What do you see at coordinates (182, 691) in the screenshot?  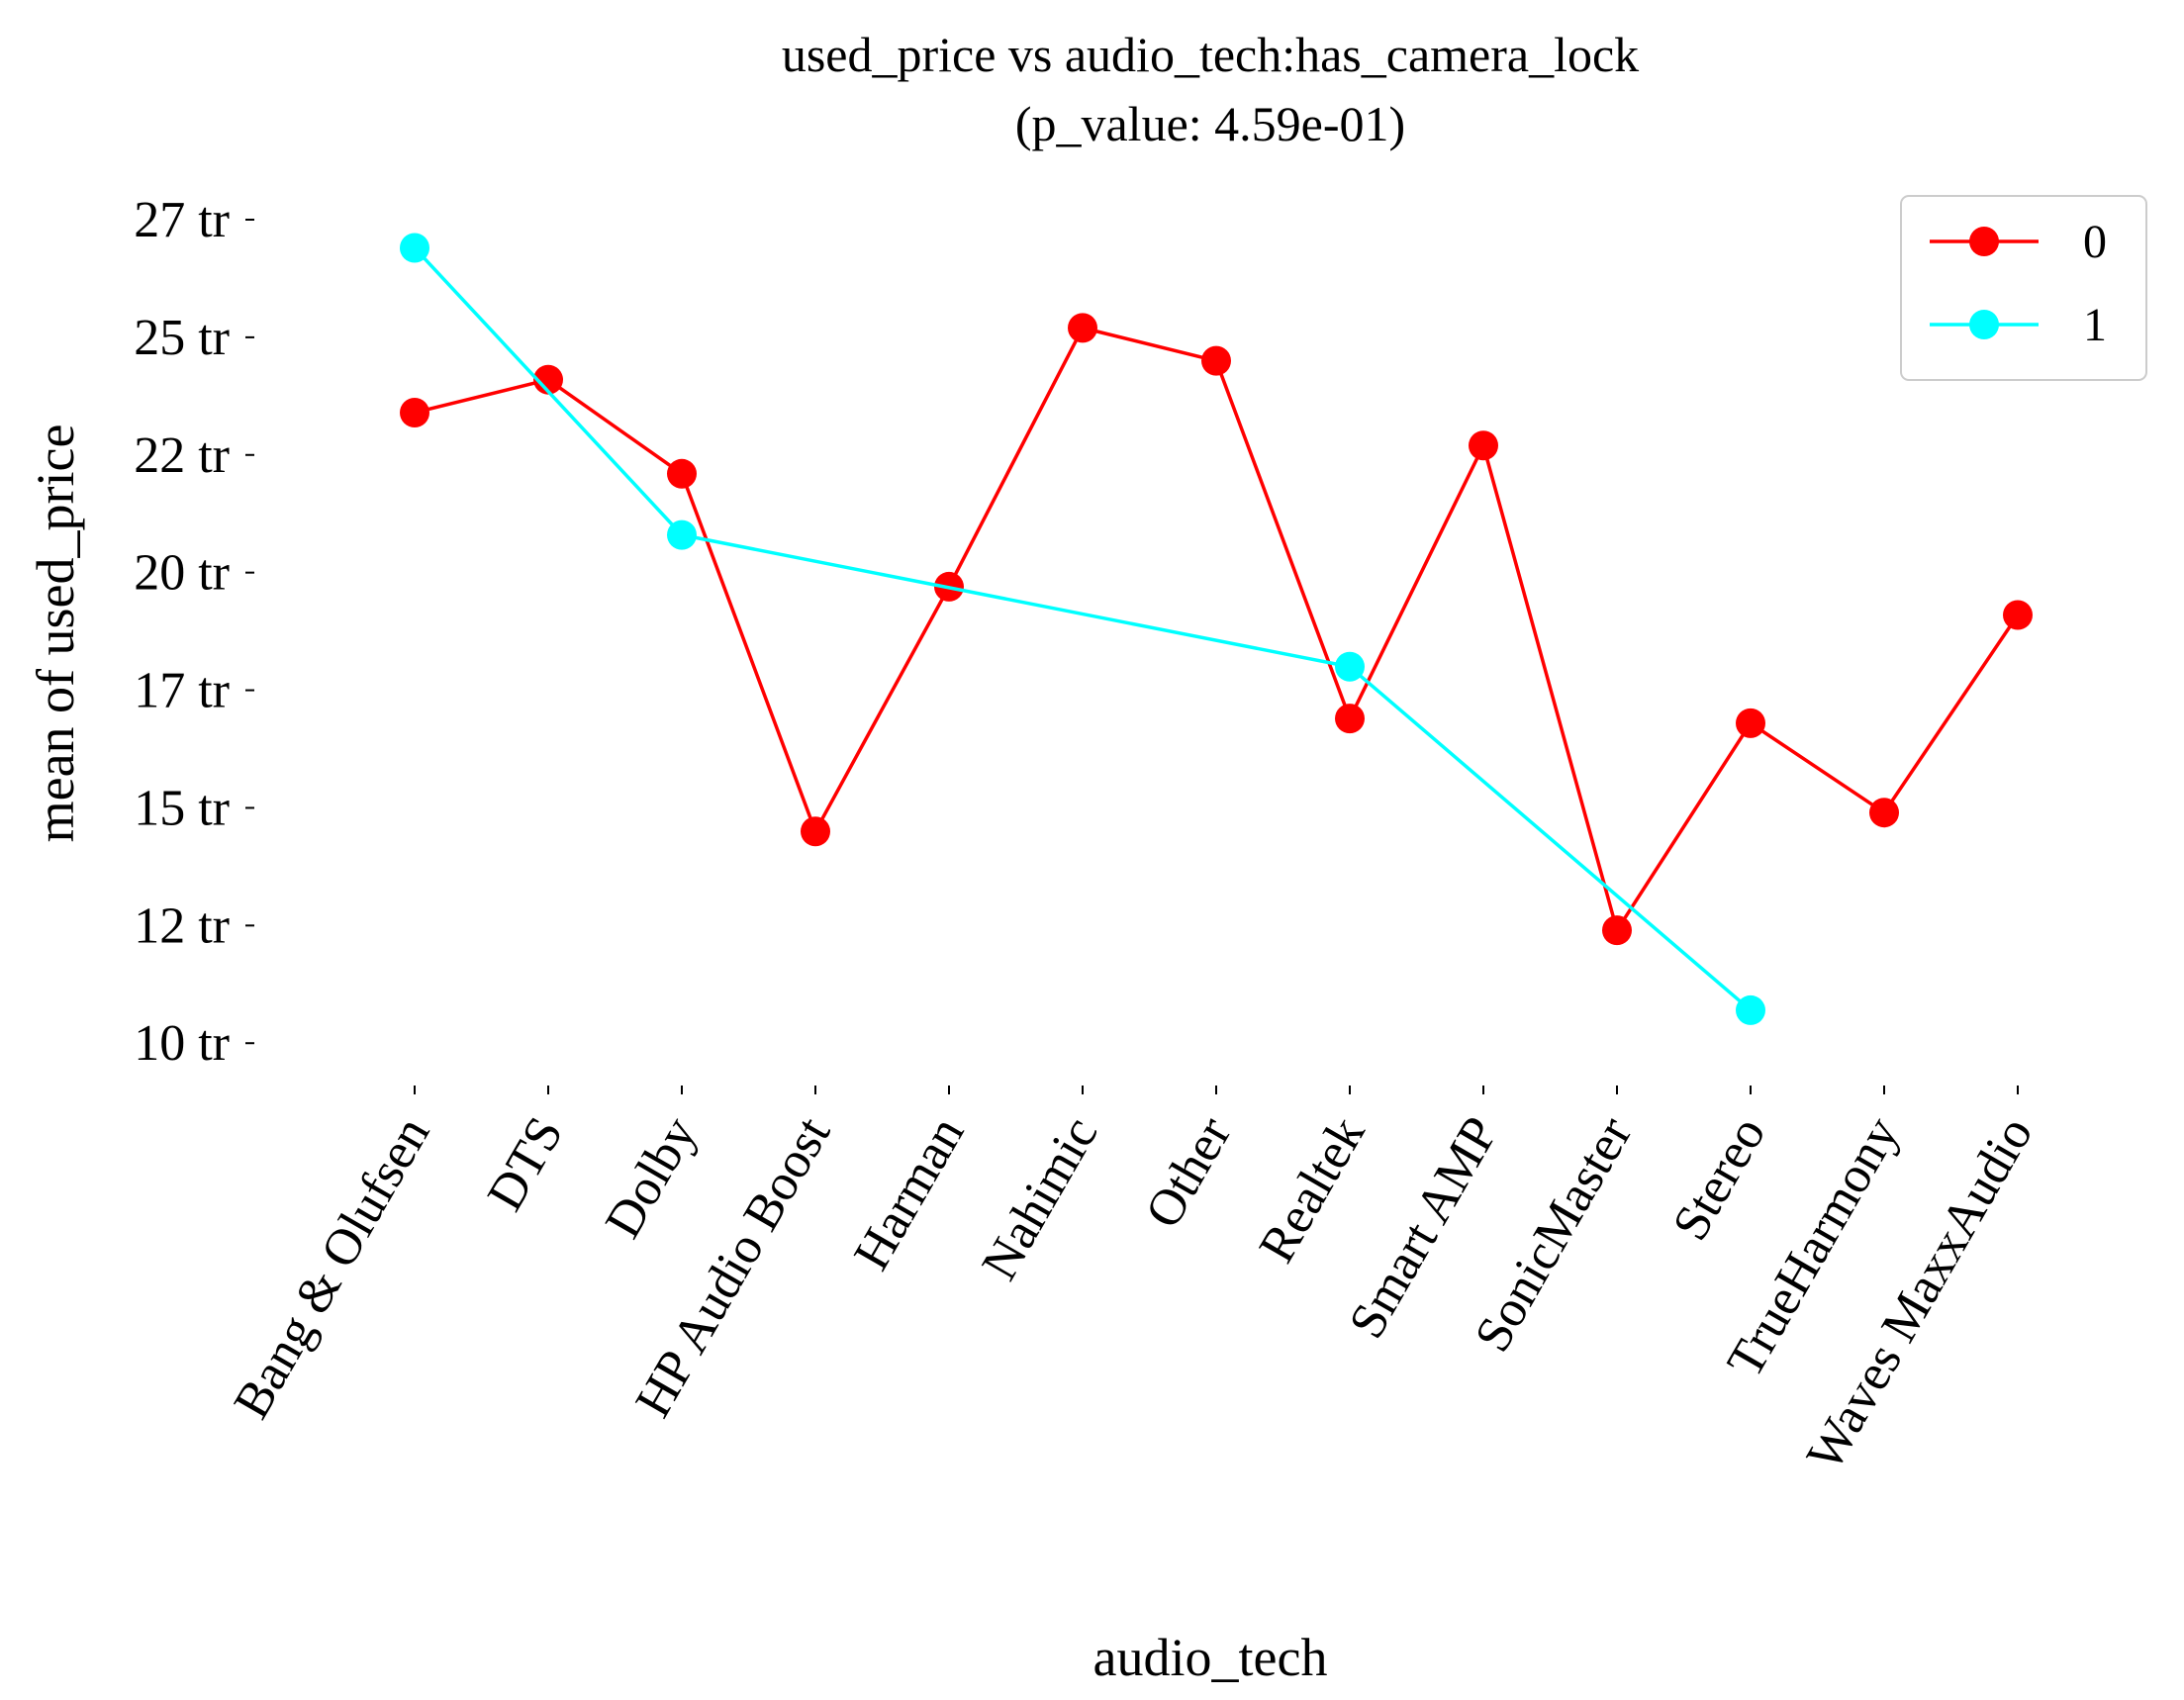 I see `y-tick-label: 17 tr` at bounding box center [182, 691].